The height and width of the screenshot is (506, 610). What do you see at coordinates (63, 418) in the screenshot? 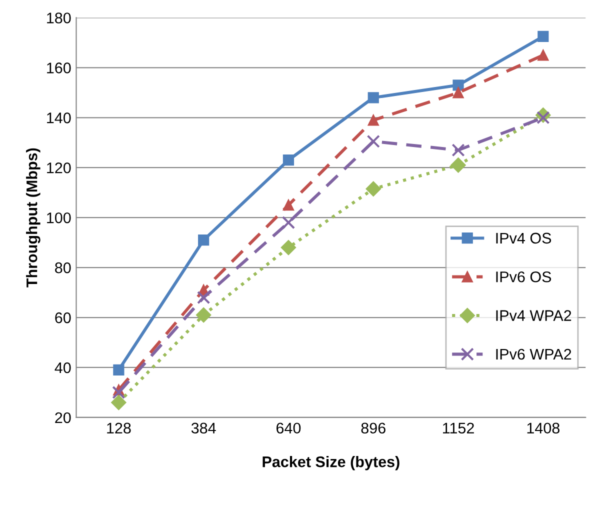
I see `y-tick-label: 20` at bounding box center [63, 418].